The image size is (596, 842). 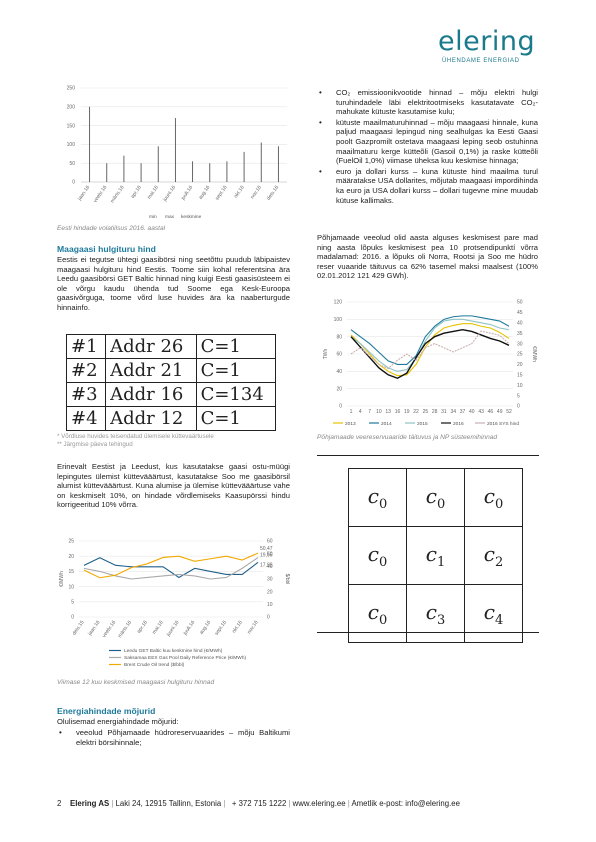 What do you see at coordinates (518, 396) in the screenshot?
I see `y2-tick-label: 5` at bounding box center [518, 396].